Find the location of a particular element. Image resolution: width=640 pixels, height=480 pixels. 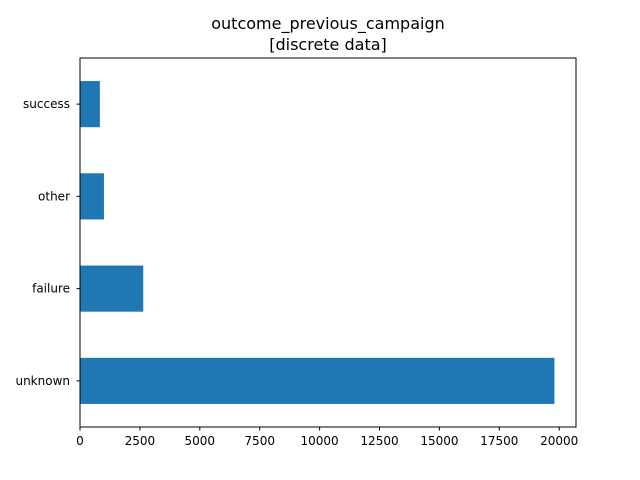

bar-failure is located at coordinates (112, 288).